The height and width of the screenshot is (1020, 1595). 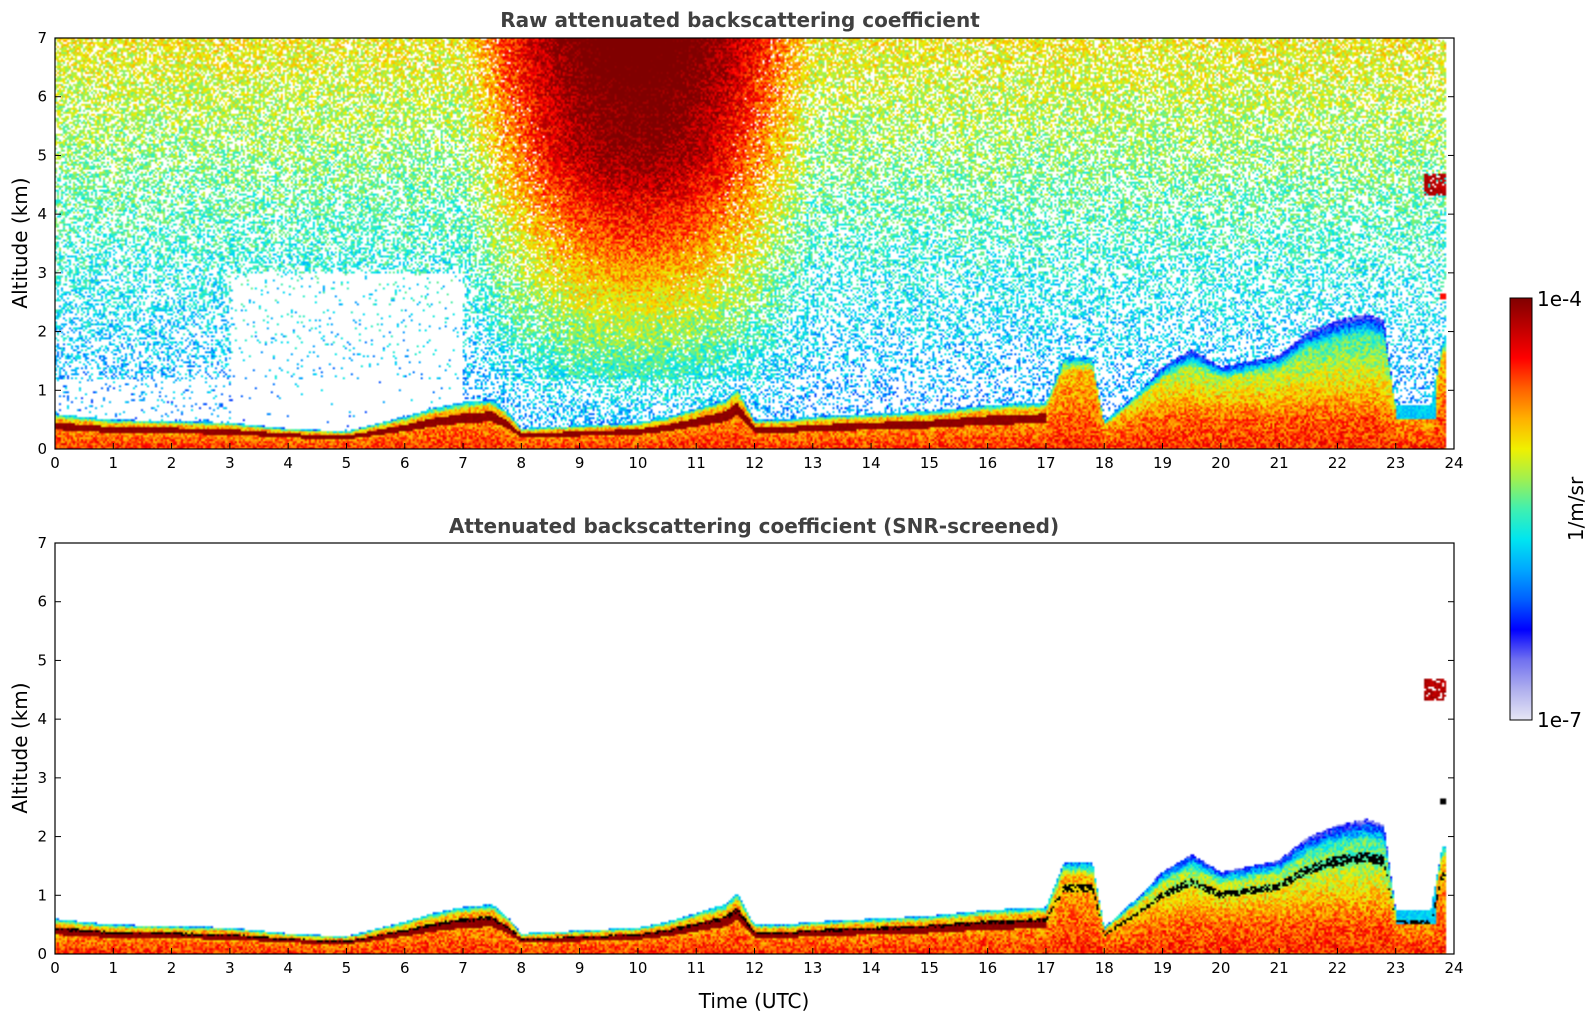 I want to click on colorbar: 1e-4 1e-7 1/m/sr, so click(x=1548, y=509).